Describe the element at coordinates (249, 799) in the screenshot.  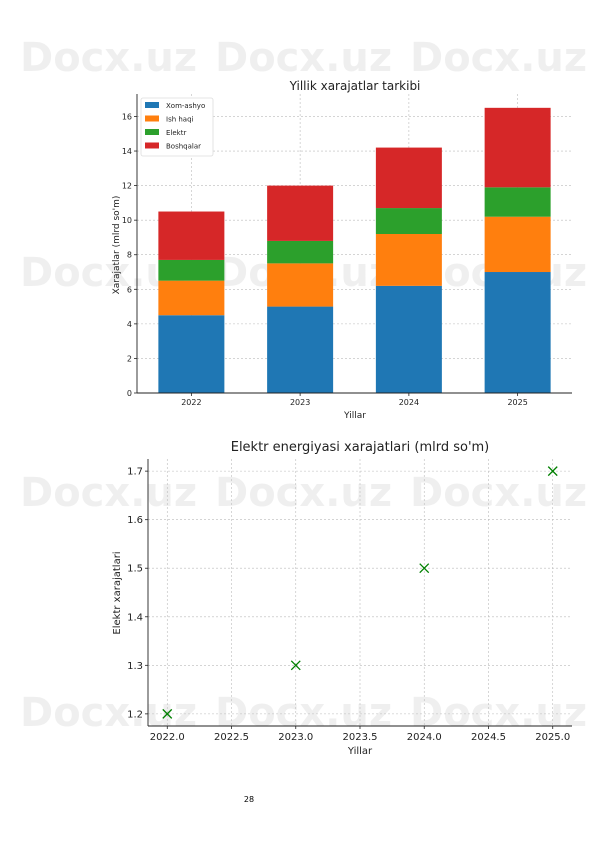
I see `page-number: 28` at that location.